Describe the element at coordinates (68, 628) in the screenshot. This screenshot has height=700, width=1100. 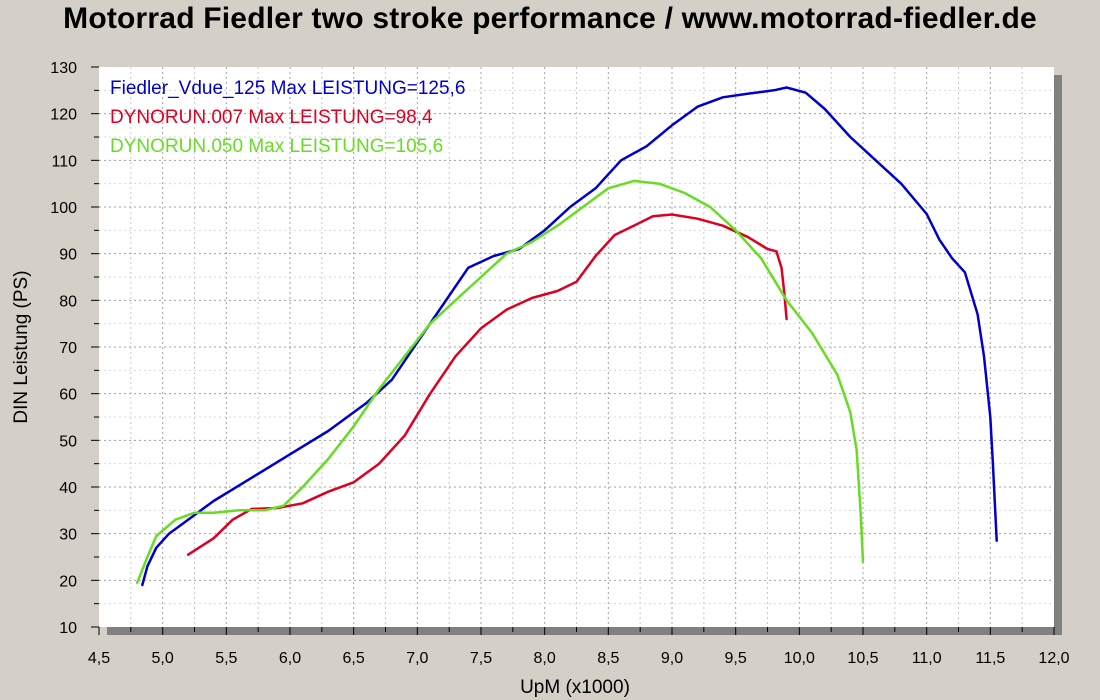
I see `y-tick-label: 10` at that location.